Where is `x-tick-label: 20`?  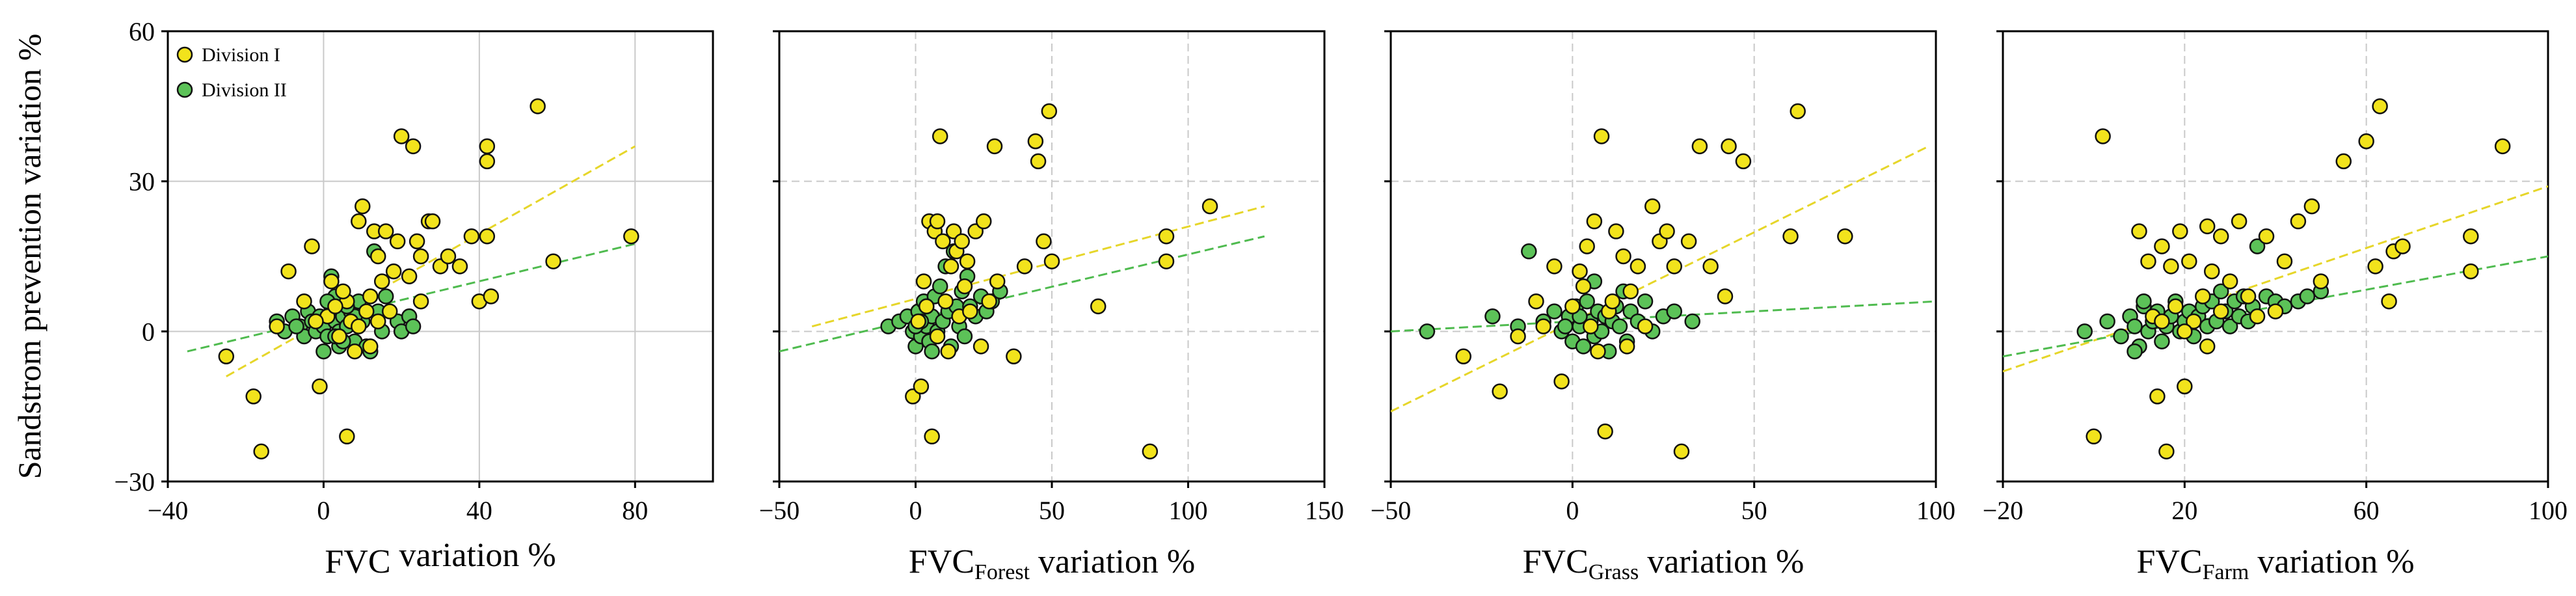 x-tick-label: 20 is located at coordinates (2184, 510).